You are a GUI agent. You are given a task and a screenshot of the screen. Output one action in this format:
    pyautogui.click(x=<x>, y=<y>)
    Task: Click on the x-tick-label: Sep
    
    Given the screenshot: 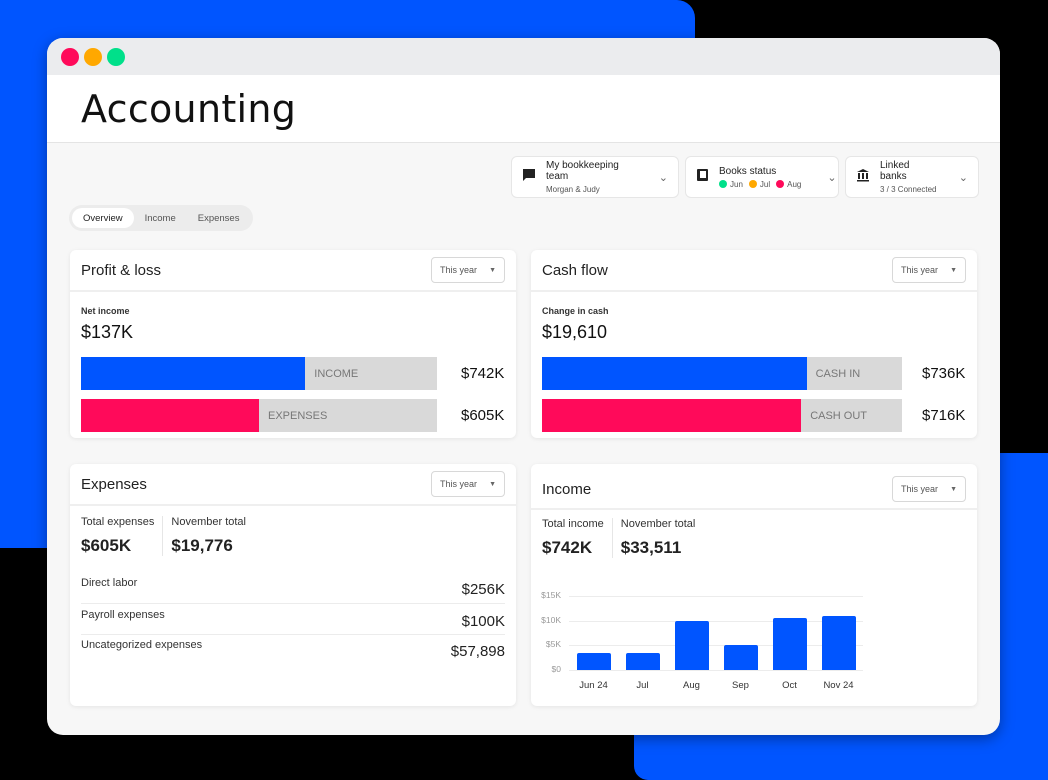 What is the action you would take?
    pyautogui.click(x=740, y=685)
    